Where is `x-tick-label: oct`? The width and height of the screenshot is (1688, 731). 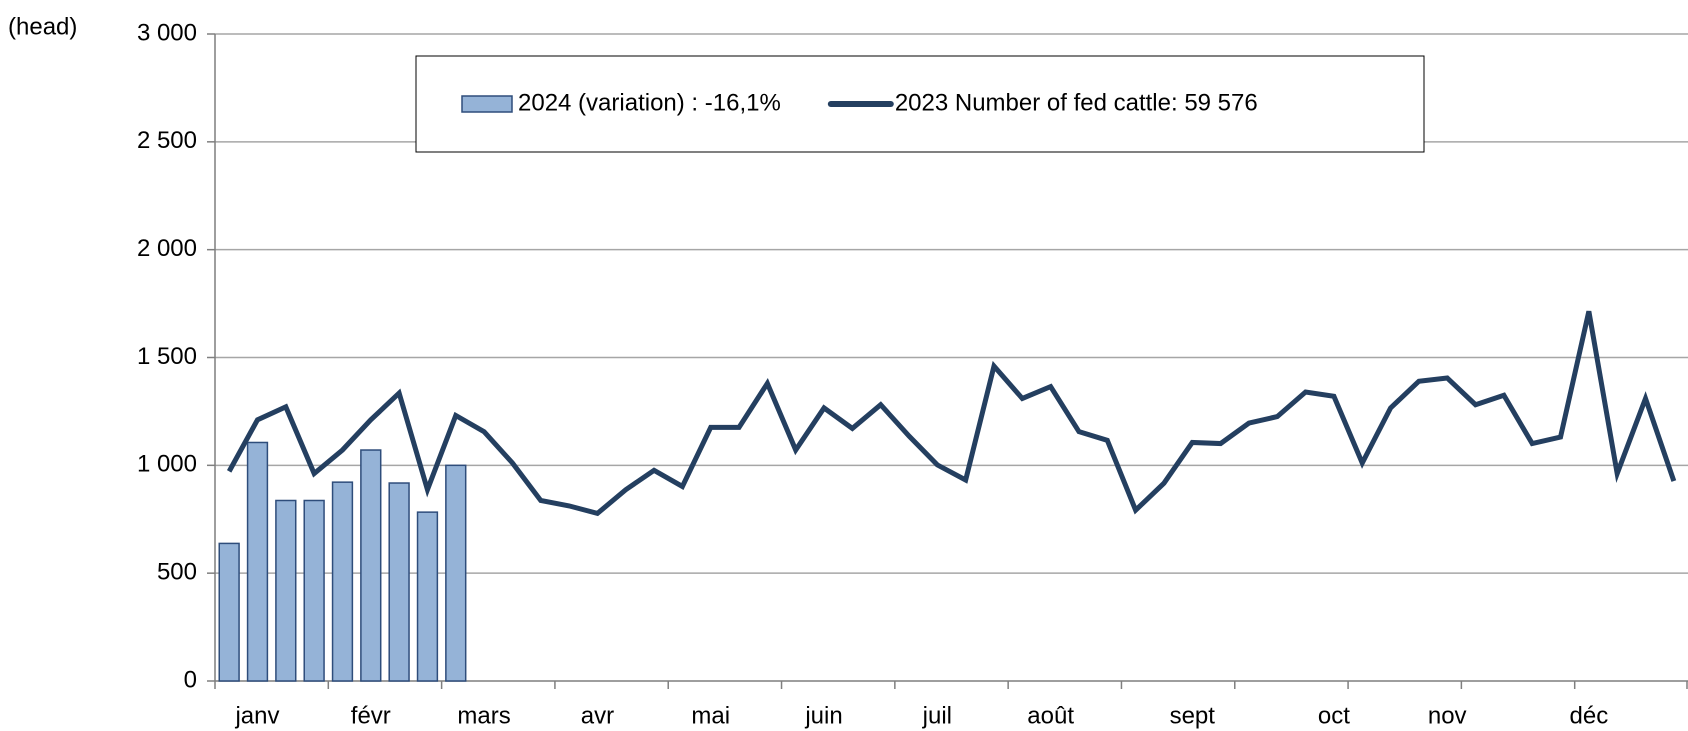
x-tick-label: oct is located at coordinates (1334, 715).